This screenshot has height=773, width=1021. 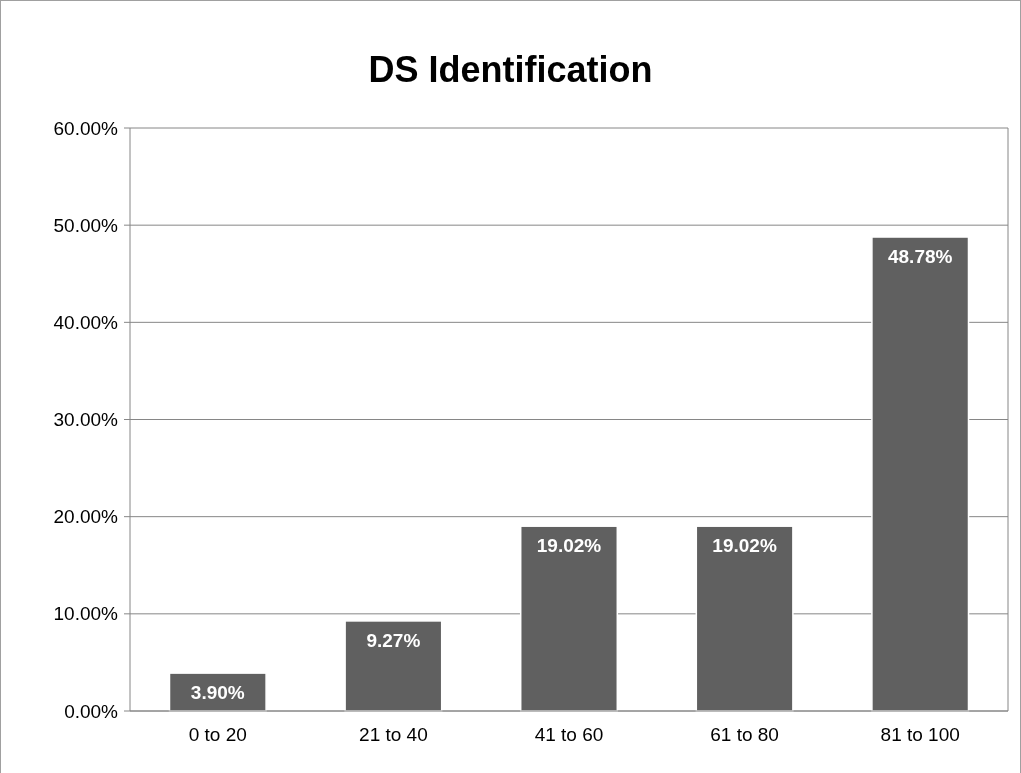 What do you see at coordinates (86, 225) in the screenshot?
I see `y-tick-label: 50.00%` at bounding box center [86, 225].